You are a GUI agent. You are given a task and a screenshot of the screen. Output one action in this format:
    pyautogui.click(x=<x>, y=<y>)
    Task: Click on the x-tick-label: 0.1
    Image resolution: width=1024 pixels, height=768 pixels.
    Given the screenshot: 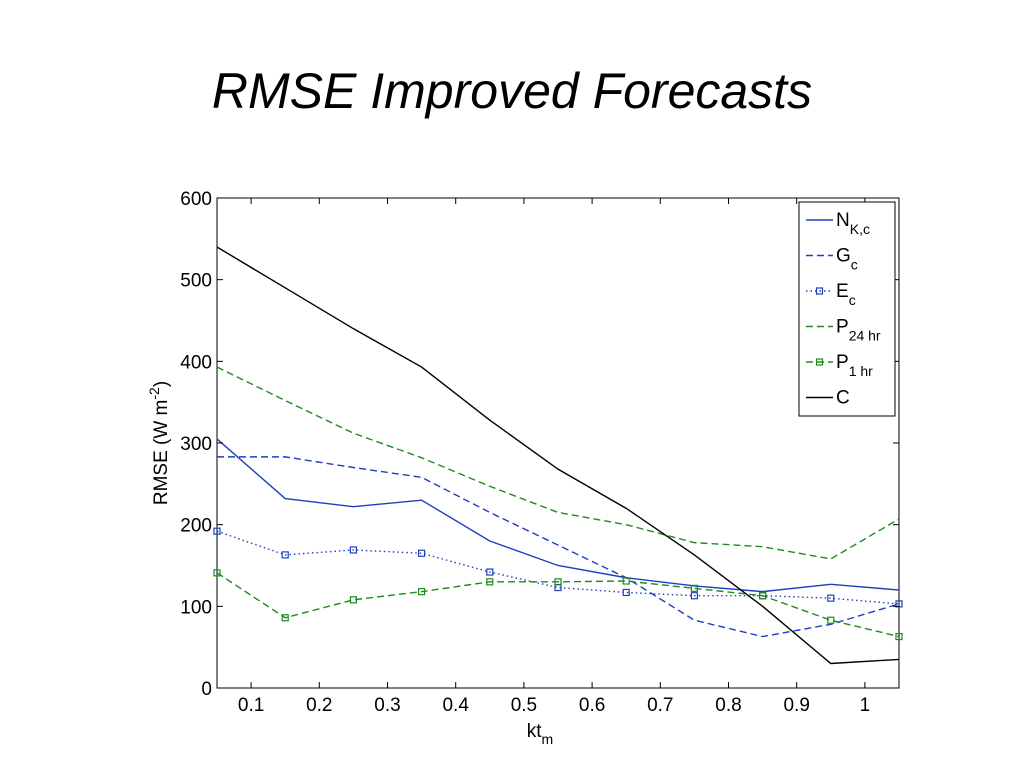 What is the action you would take?
    pyautogui.click(x=251, y=705)
    